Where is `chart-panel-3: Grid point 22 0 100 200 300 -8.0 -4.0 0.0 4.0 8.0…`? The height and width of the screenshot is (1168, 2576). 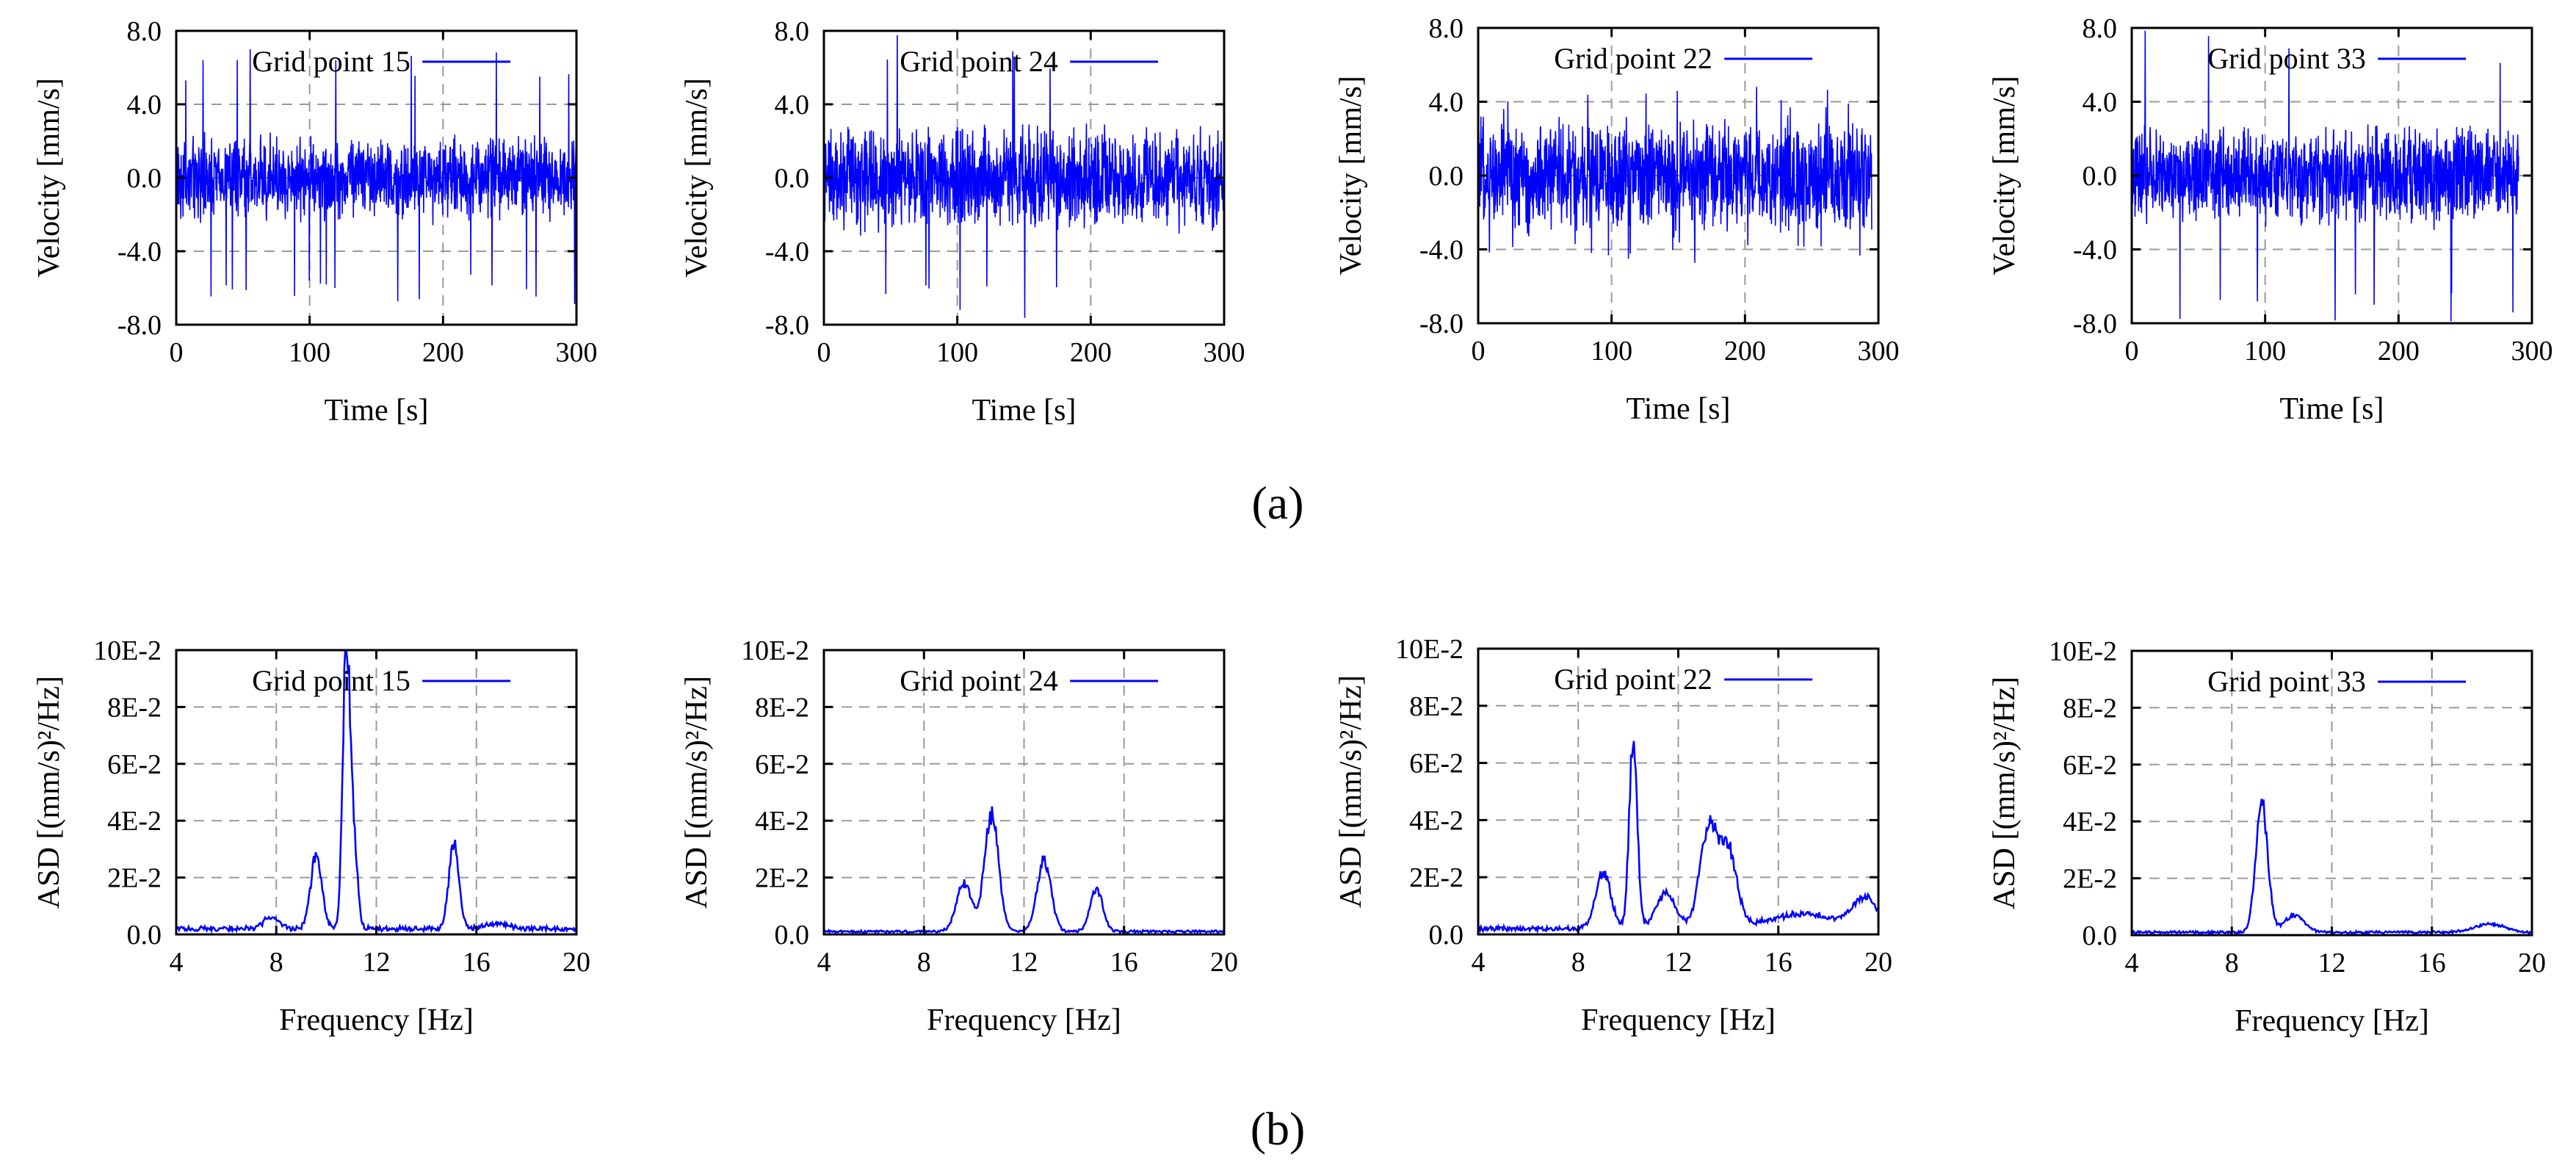
chart-panel-3: Grid point 22 0 100 200 300 -8.0 -4.0 0.0 4.0 8.0… is located at coordinates (1617, 219).